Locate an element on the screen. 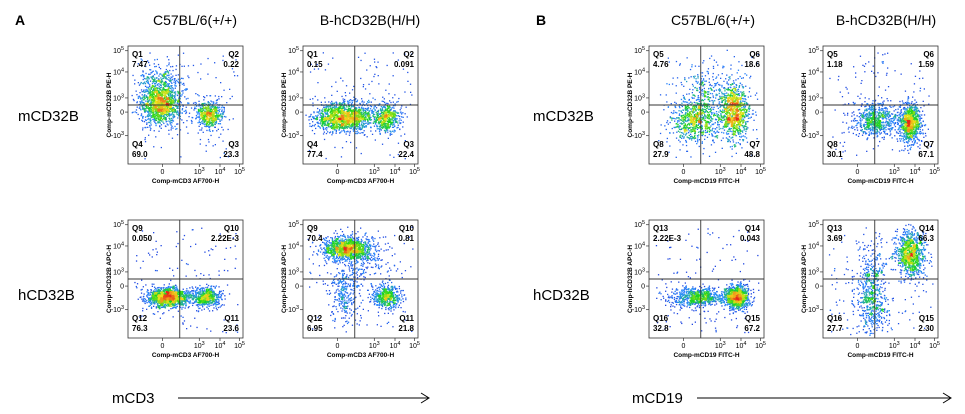 The width and height of the screenshot is (965, 414). row-title-a-2: hCD32B is located at coordinates (46, 295).